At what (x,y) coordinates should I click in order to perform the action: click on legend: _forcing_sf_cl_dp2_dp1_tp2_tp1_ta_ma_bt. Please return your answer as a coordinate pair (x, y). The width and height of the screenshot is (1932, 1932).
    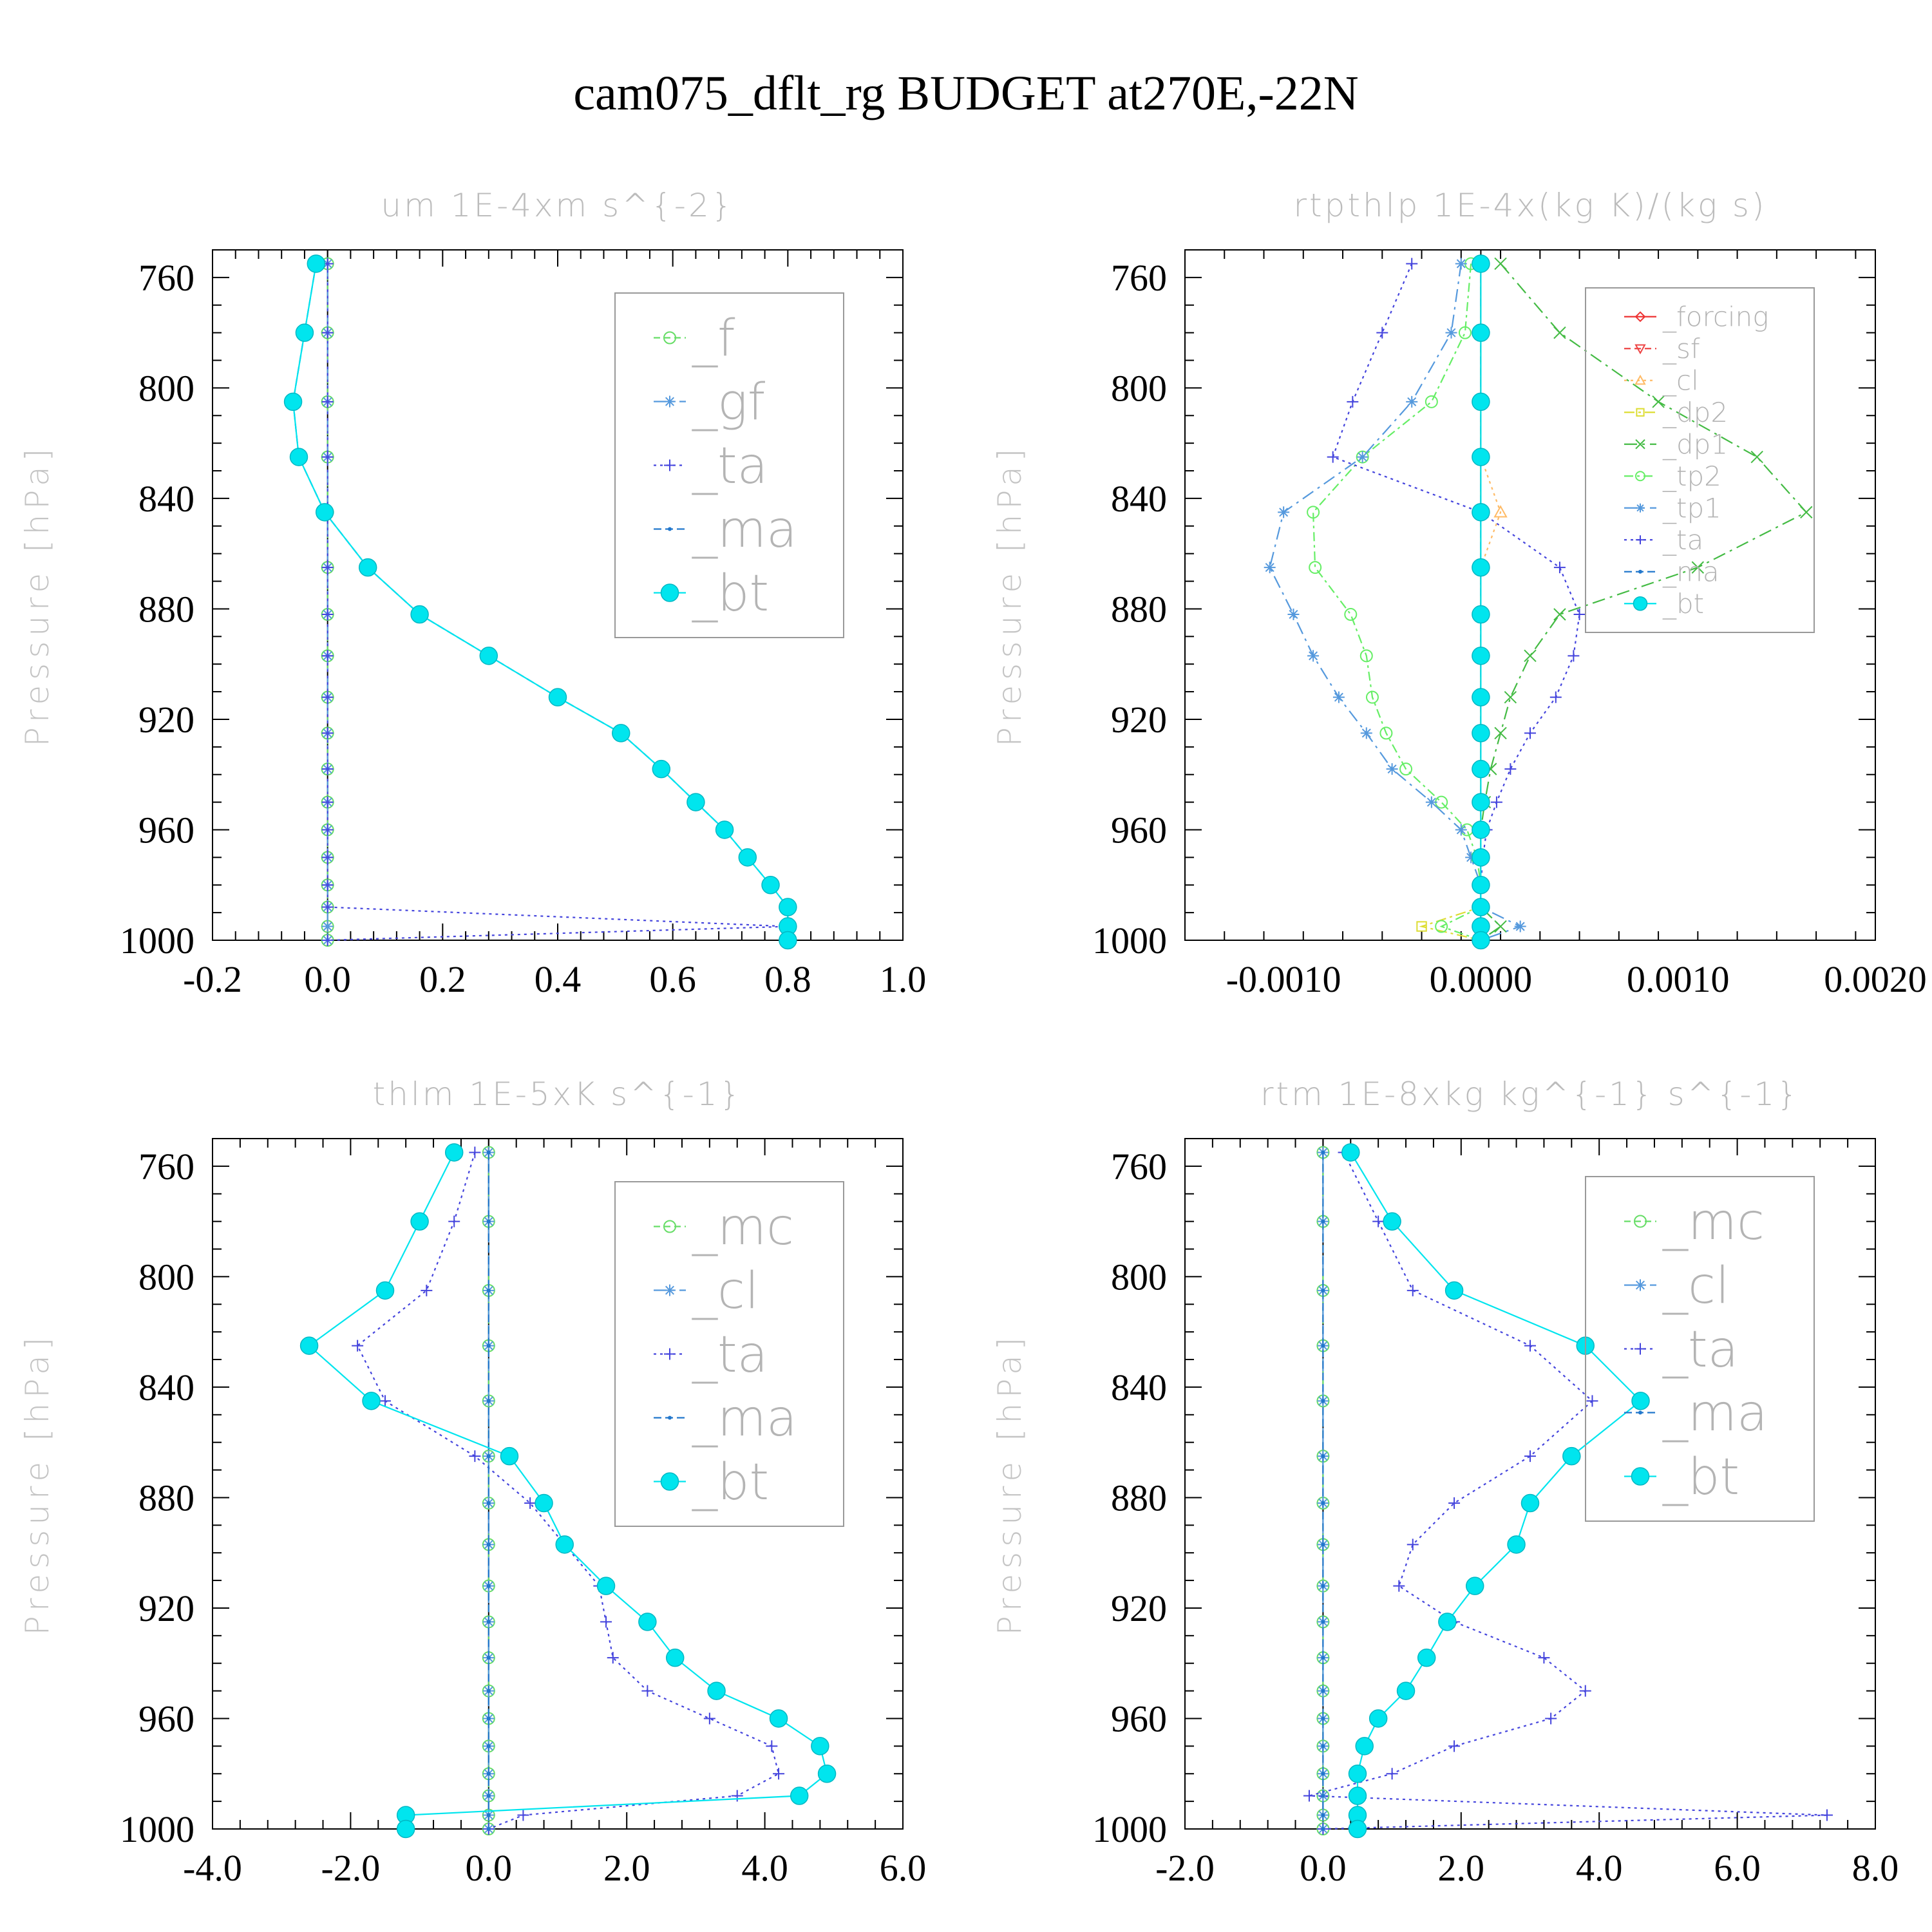
    Looking at the image, I should click on (1700, 460).